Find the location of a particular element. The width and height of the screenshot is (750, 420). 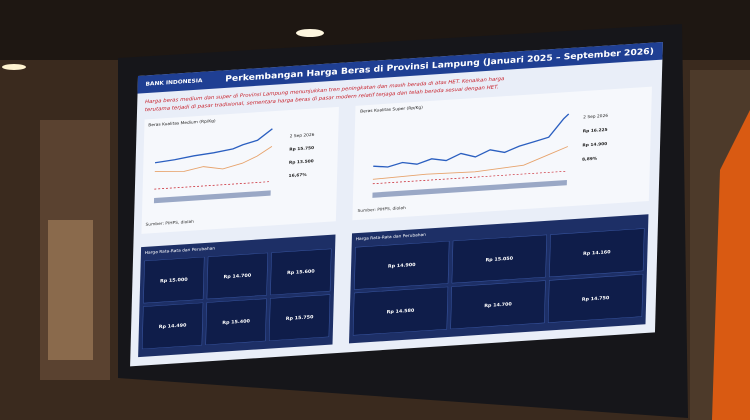

tile-value: Rp 14.900 is located at coordinates (402, 265).